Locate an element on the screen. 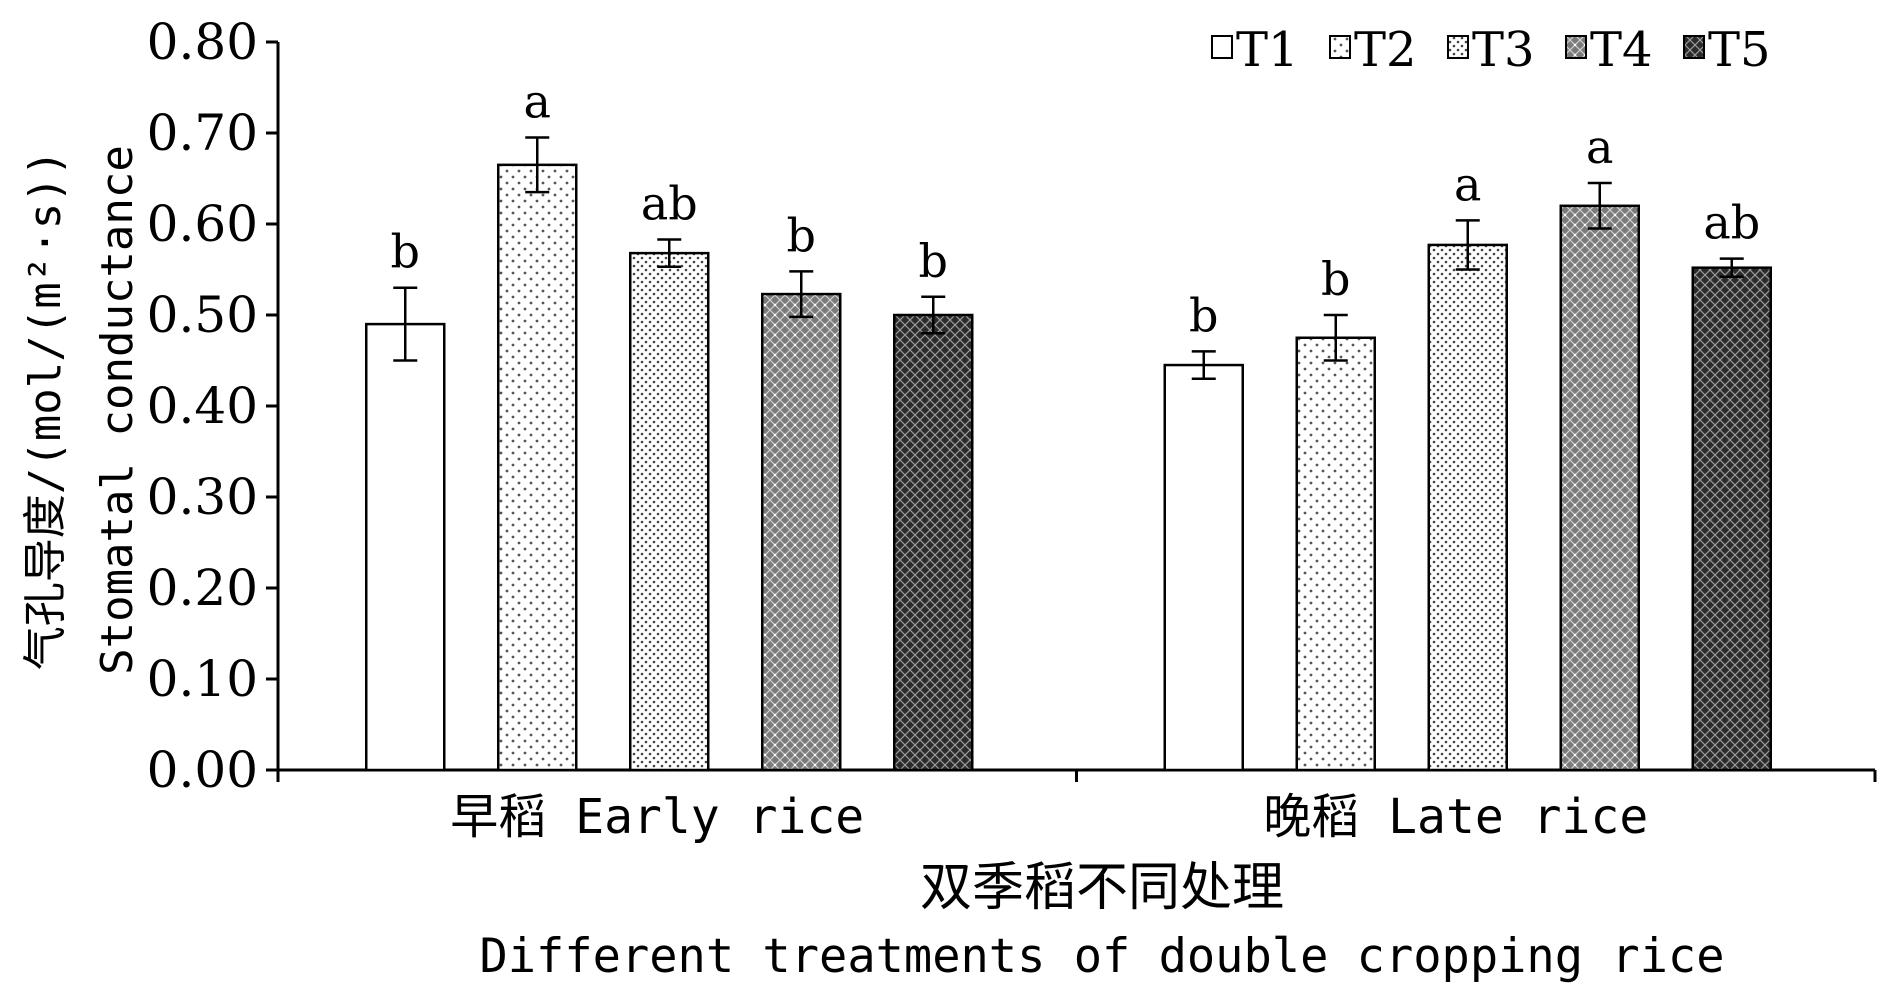 The width and height of the screenshot is (1890, 1003). category-label: 早稻 Early rice is located at coordinates (657, 817).